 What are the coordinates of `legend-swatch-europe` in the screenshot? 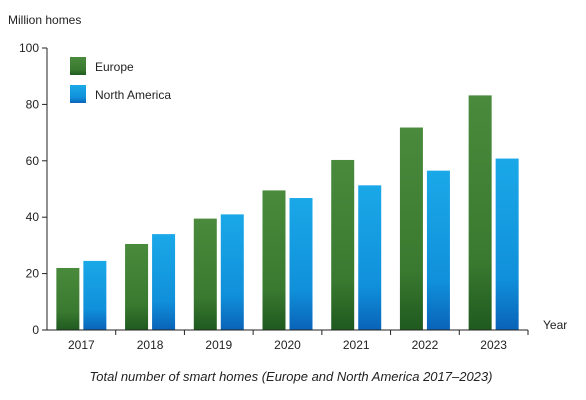 It's located at (78, 66).